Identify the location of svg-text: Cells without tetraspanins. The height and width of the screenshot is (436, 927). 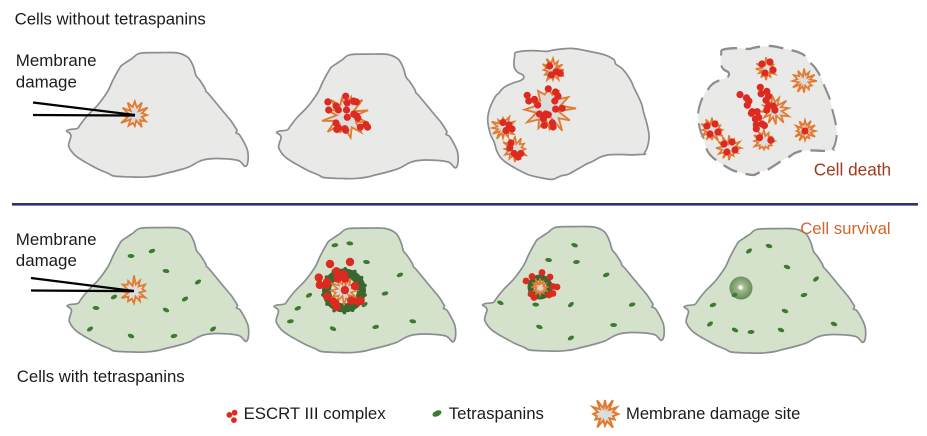
(110, 19).